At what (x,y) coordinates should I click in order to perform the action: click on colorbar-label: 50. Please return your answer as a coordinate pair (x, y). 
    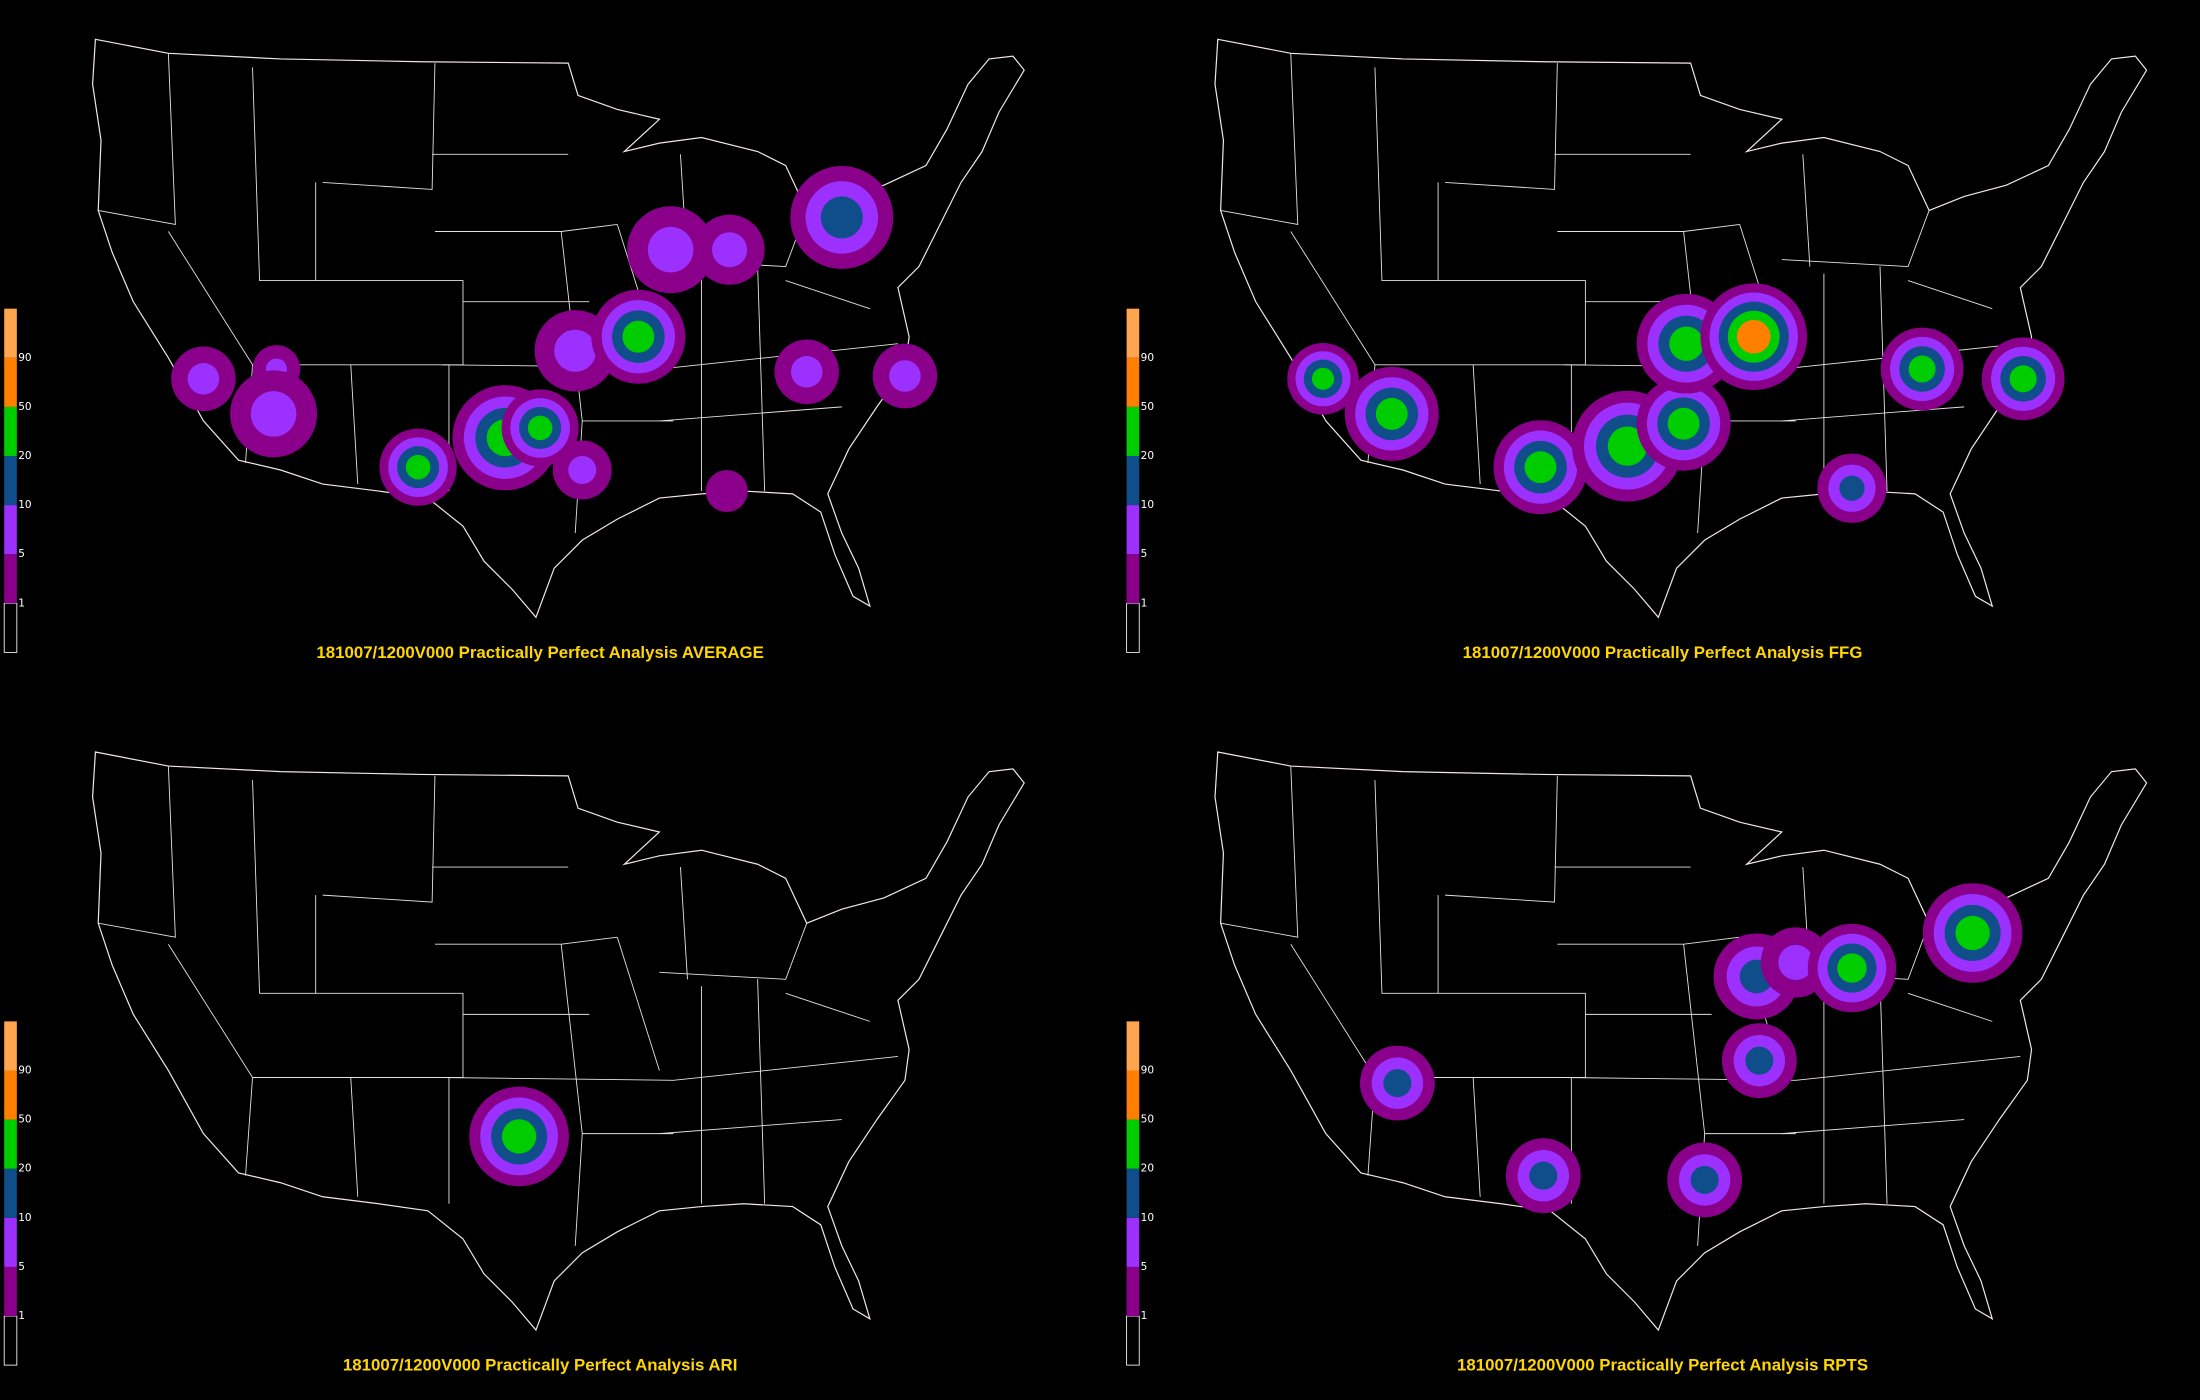
    Looking at the image, I should click on (1147, 407).